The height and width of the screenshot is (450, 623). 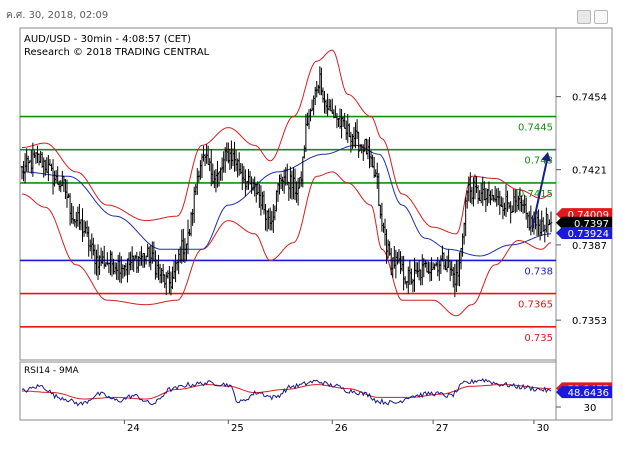 I want to click on level-label: 0.743, so click(x=538, y=161).